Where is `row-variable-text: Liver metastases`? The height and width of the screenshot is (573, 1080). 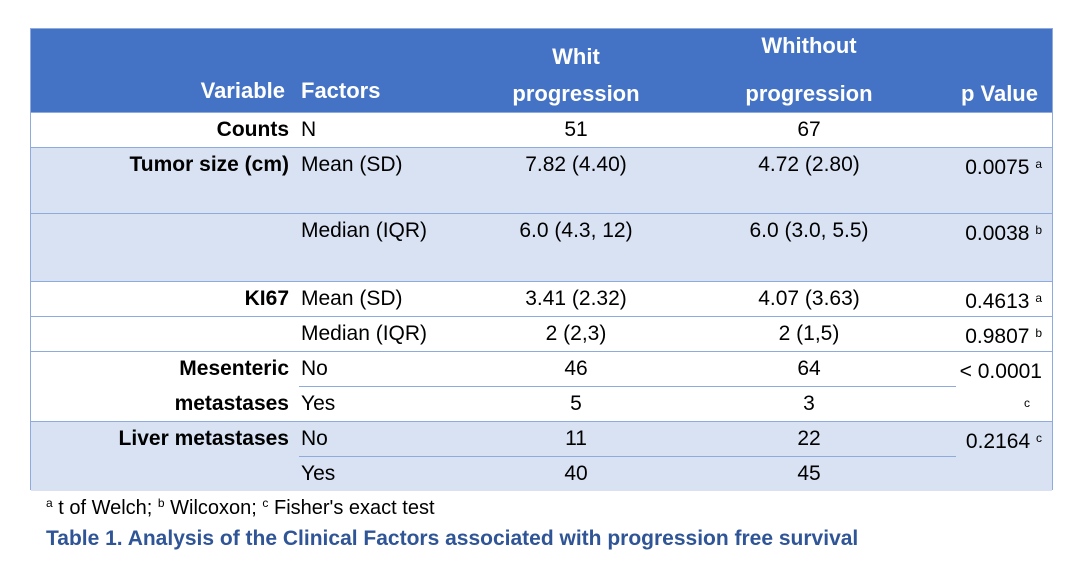 row-variable-text: Liver metastases is located at coordinates (203, 438).